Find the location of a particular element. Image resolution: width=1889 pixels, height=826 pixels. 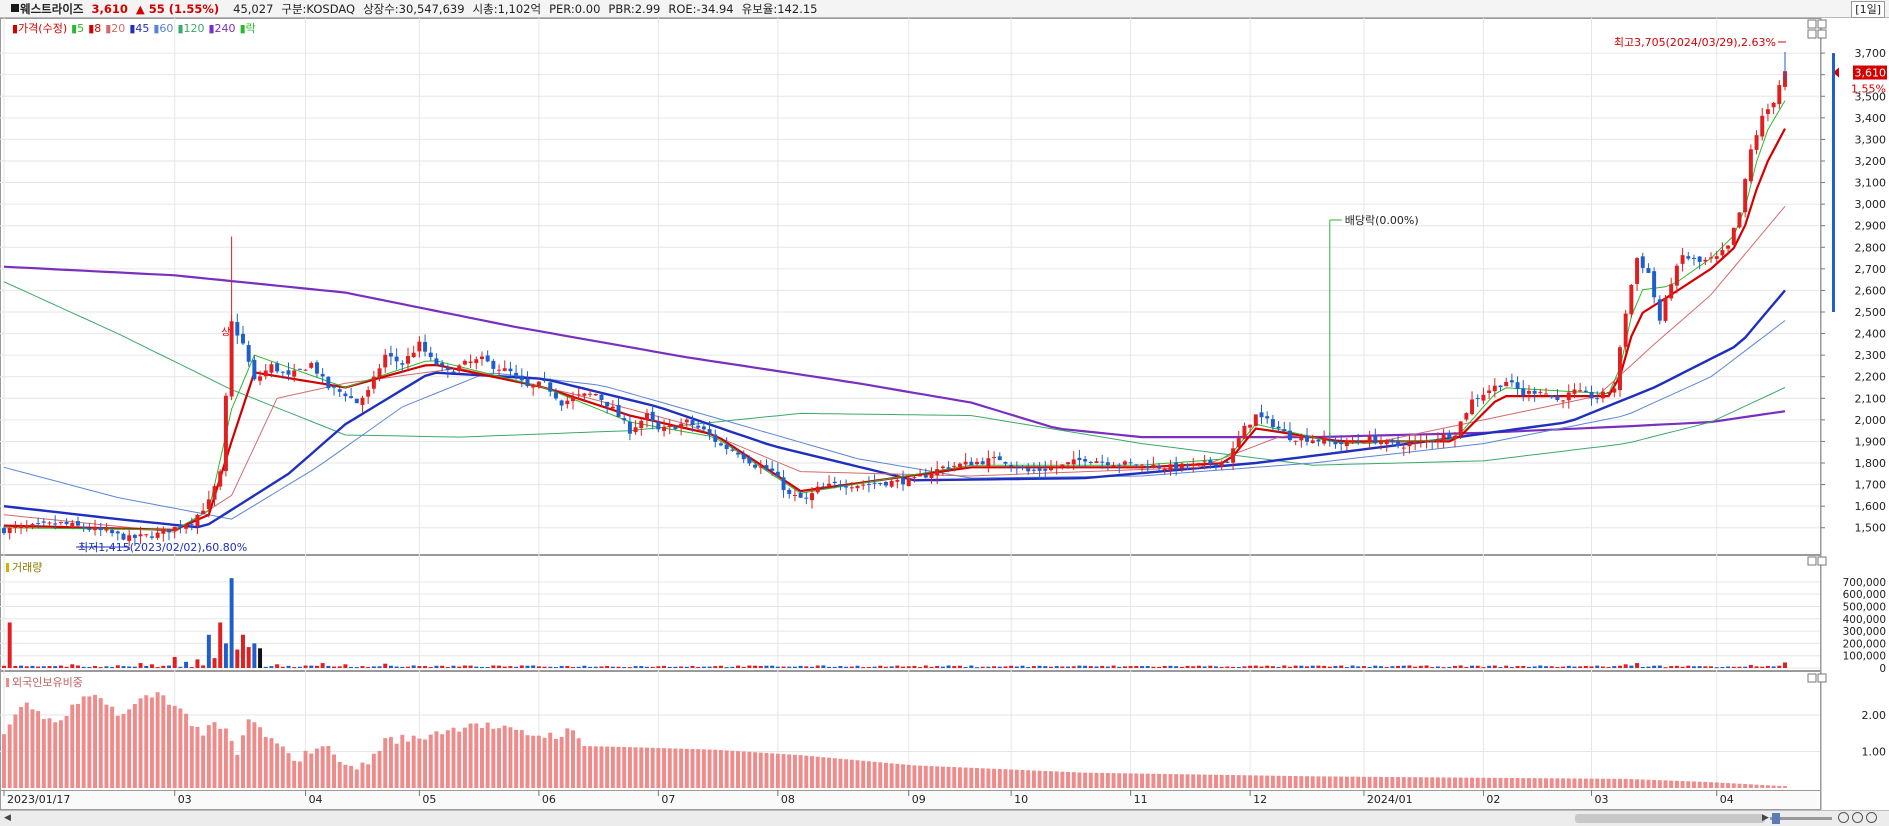

zoom-slider-knob is located at coordinates (1776, 818).